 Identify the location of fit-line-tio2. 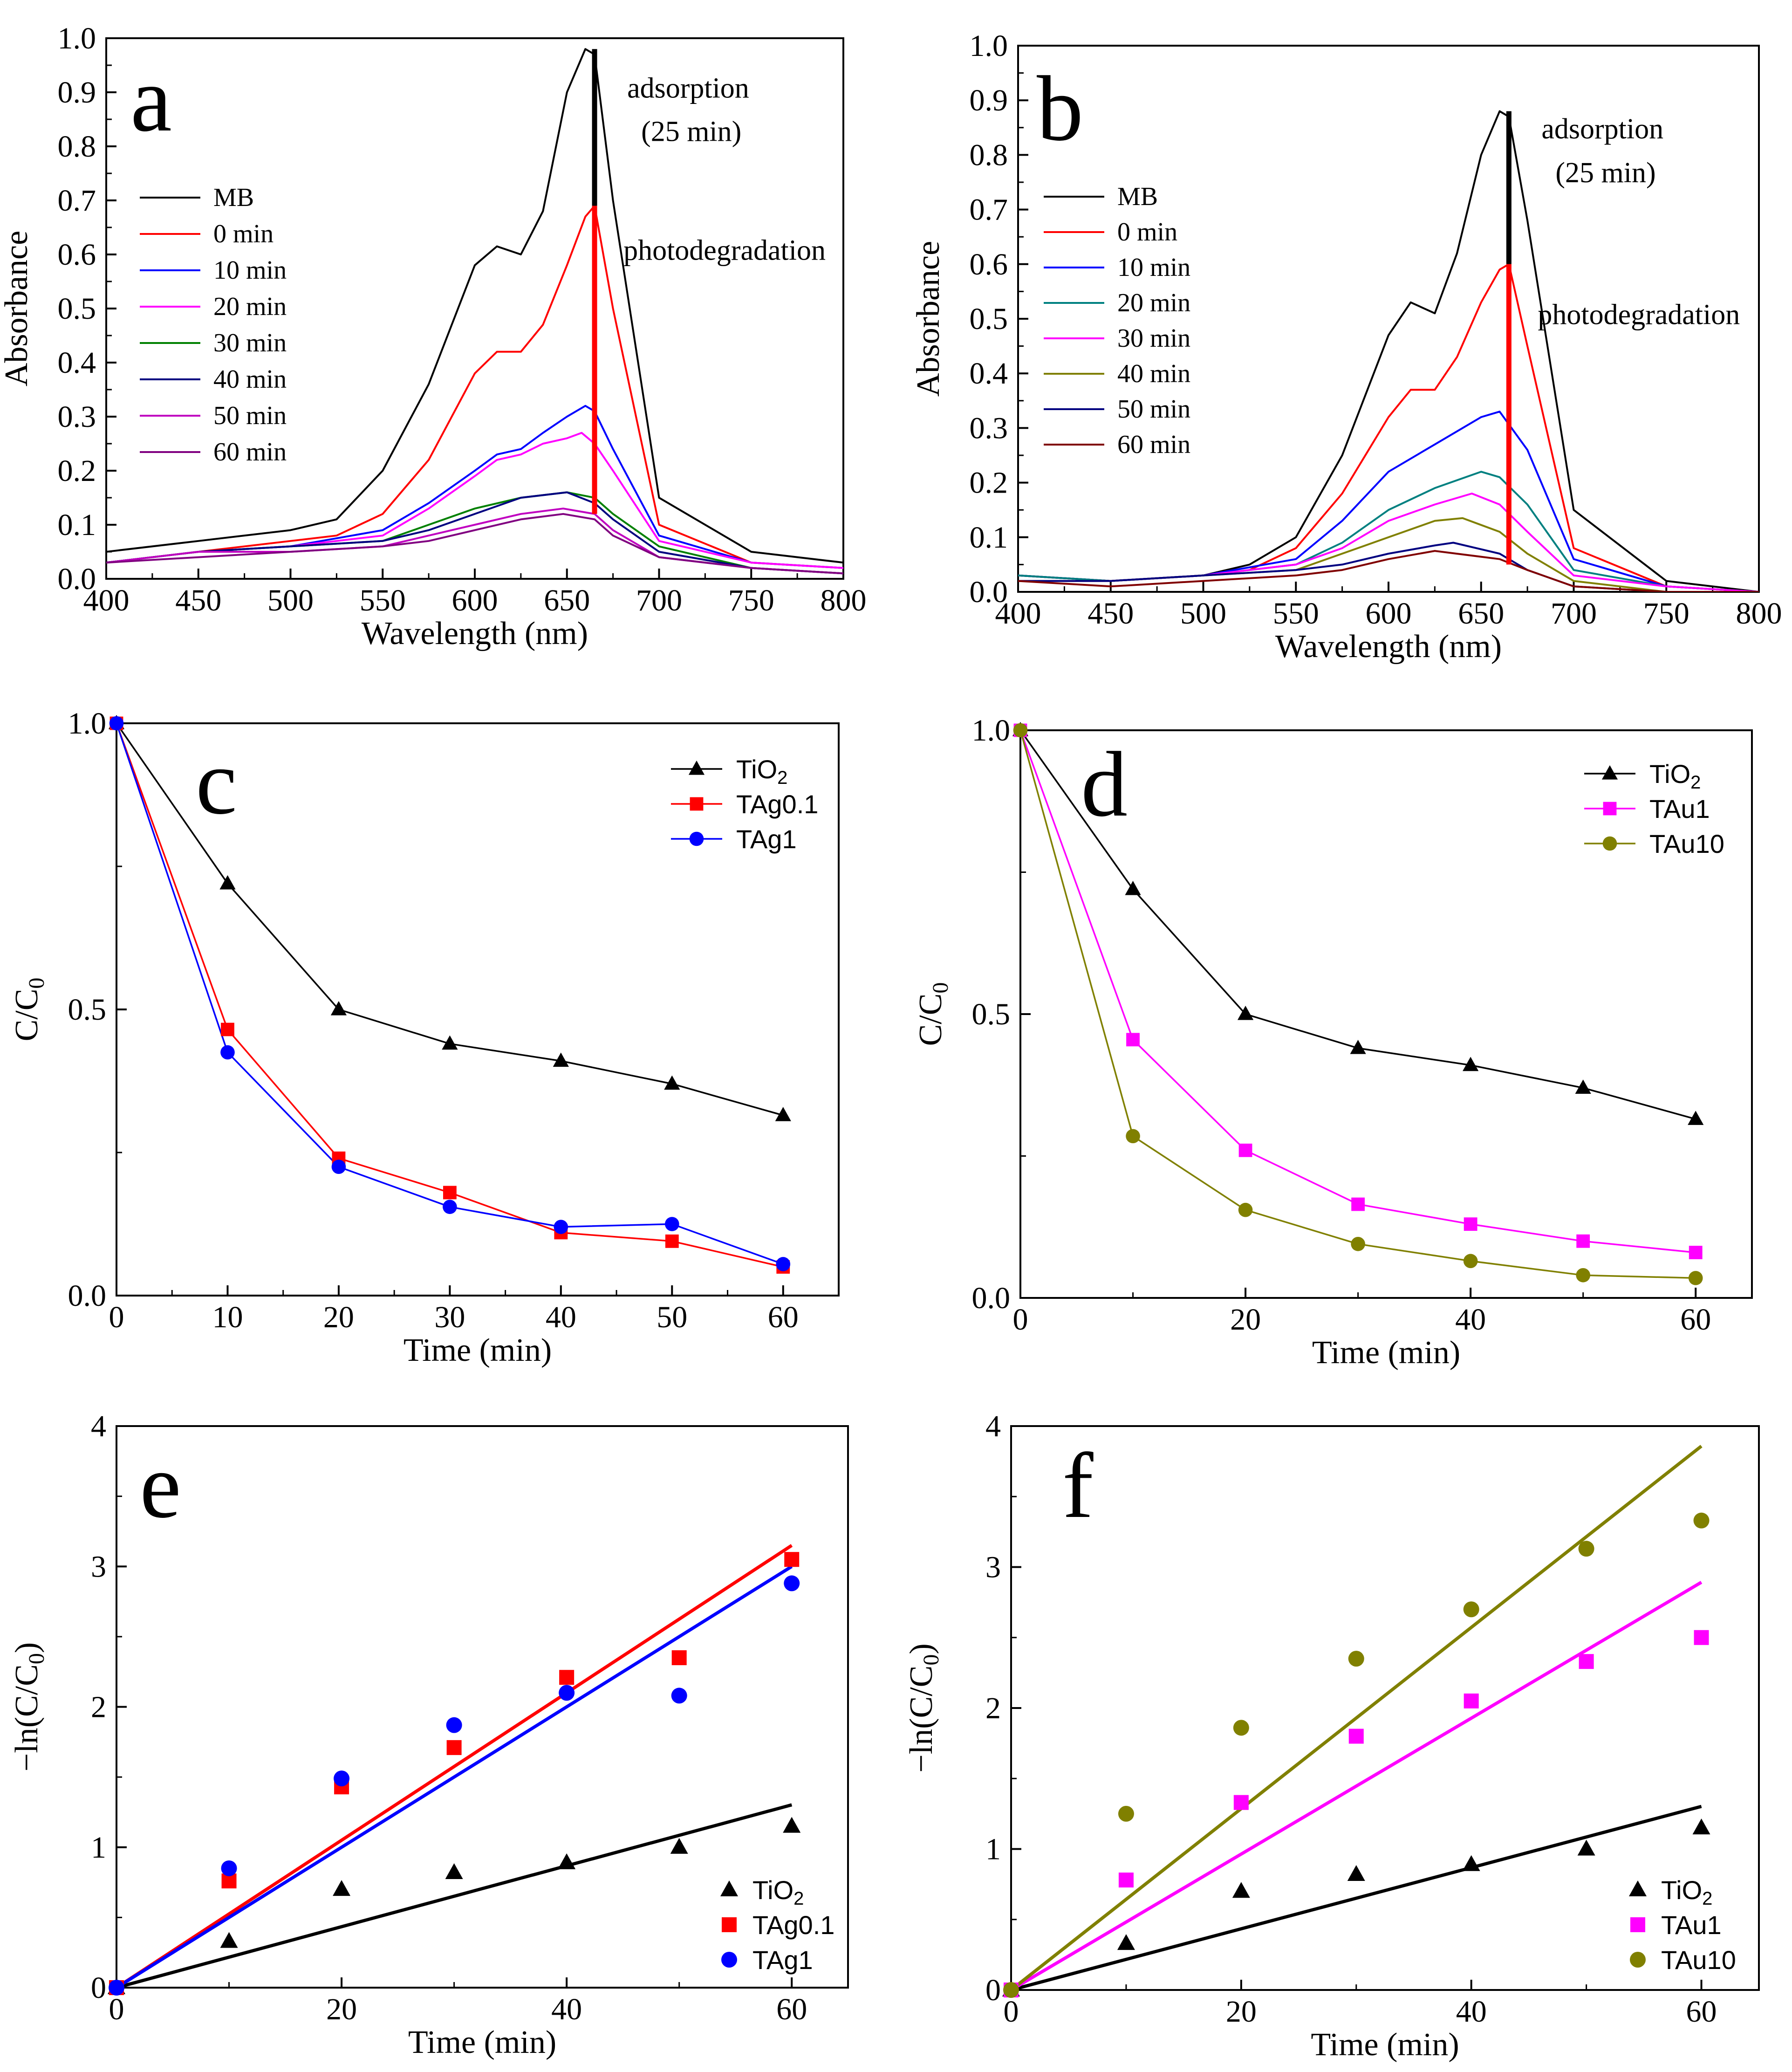
(1356, 1897).